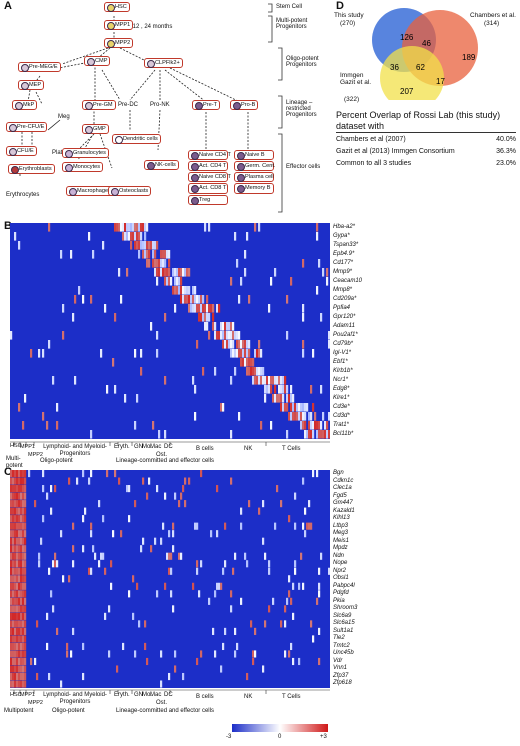  Describe the element at coordinates (341, 593) in the screenshot. I see `heatmap-c-gene-label: Pdgfd` at that location.